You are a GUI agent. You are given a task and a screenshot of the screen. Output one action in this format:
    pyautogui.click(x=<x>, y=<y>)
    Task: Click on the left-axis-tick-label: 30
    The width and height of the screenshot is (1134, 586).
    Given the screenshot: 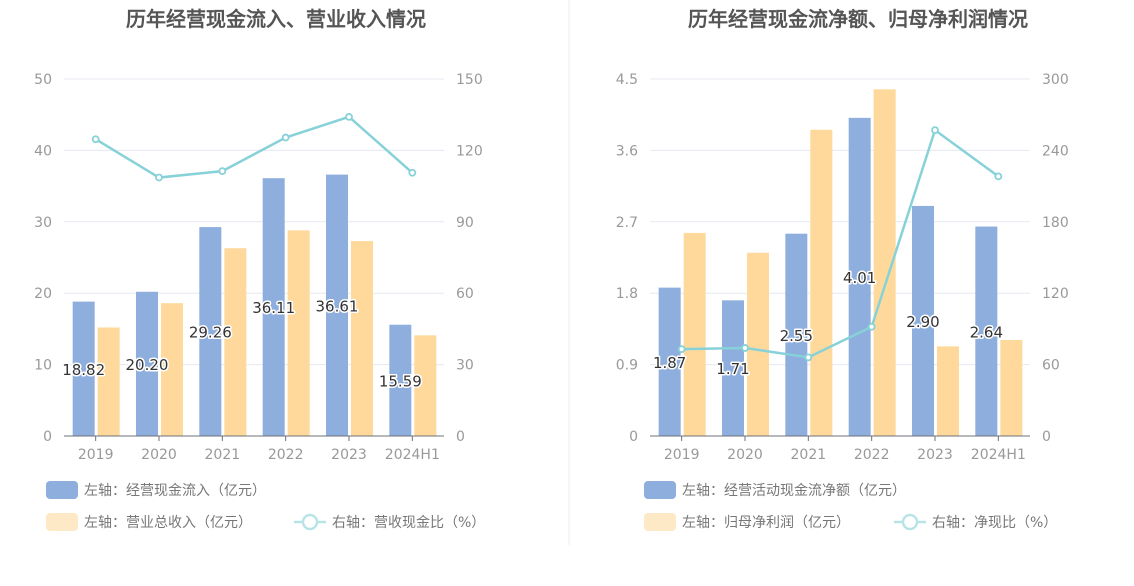 What is the action you would take?
    pyautogui.click(x=43, y=223)
    